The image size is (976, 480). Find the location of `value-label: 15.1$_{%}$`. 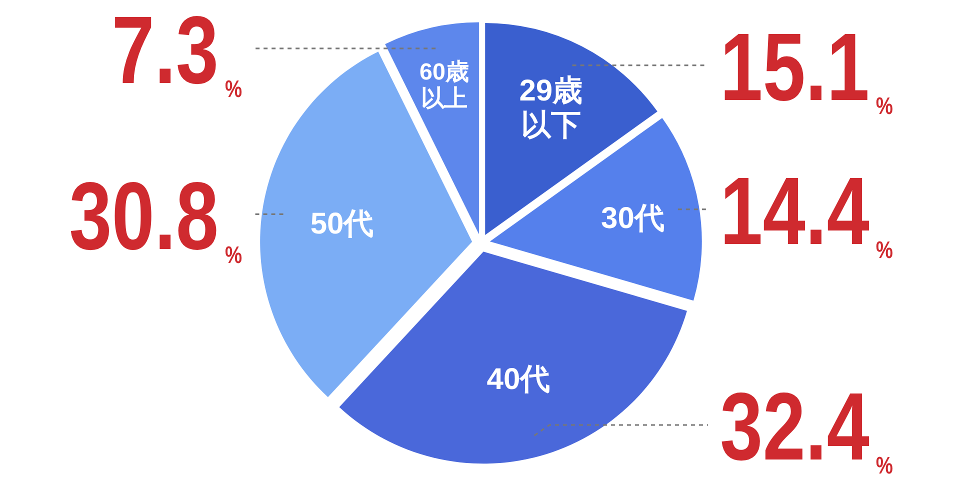

value-label: 15.1$_{%}$ is located at coordinates (806, 67).